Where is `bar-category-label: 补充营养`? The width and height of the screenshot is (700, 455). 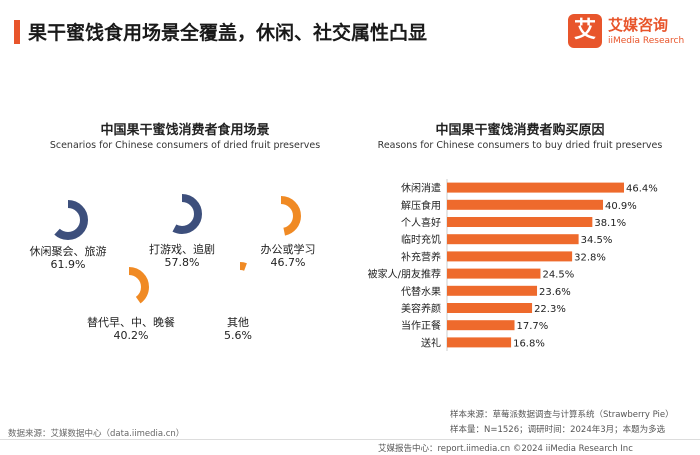
bar-category-label: 补充营养 is located at coordinates (421, 256).